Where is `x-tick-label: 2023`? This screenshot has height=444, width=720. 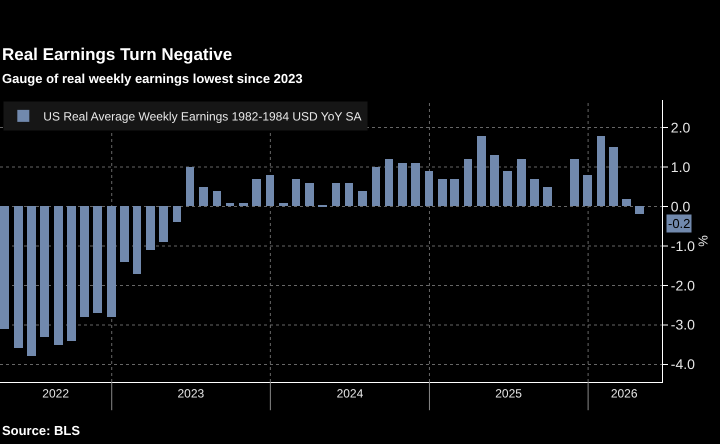 x-tick-label: 2023 is located at coordinates (190, 393).